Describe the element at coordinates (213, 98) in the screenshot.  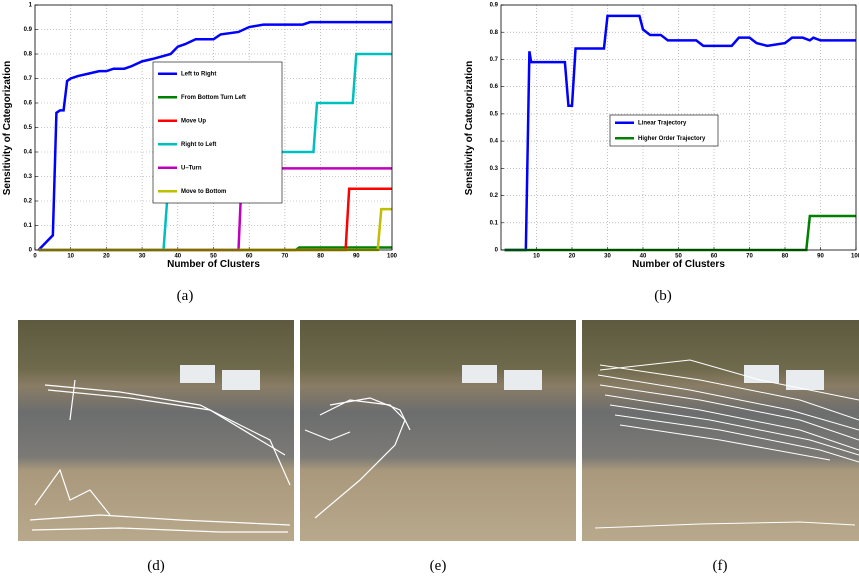
I see `legend-label: From Bottom Turn Left` at that location.